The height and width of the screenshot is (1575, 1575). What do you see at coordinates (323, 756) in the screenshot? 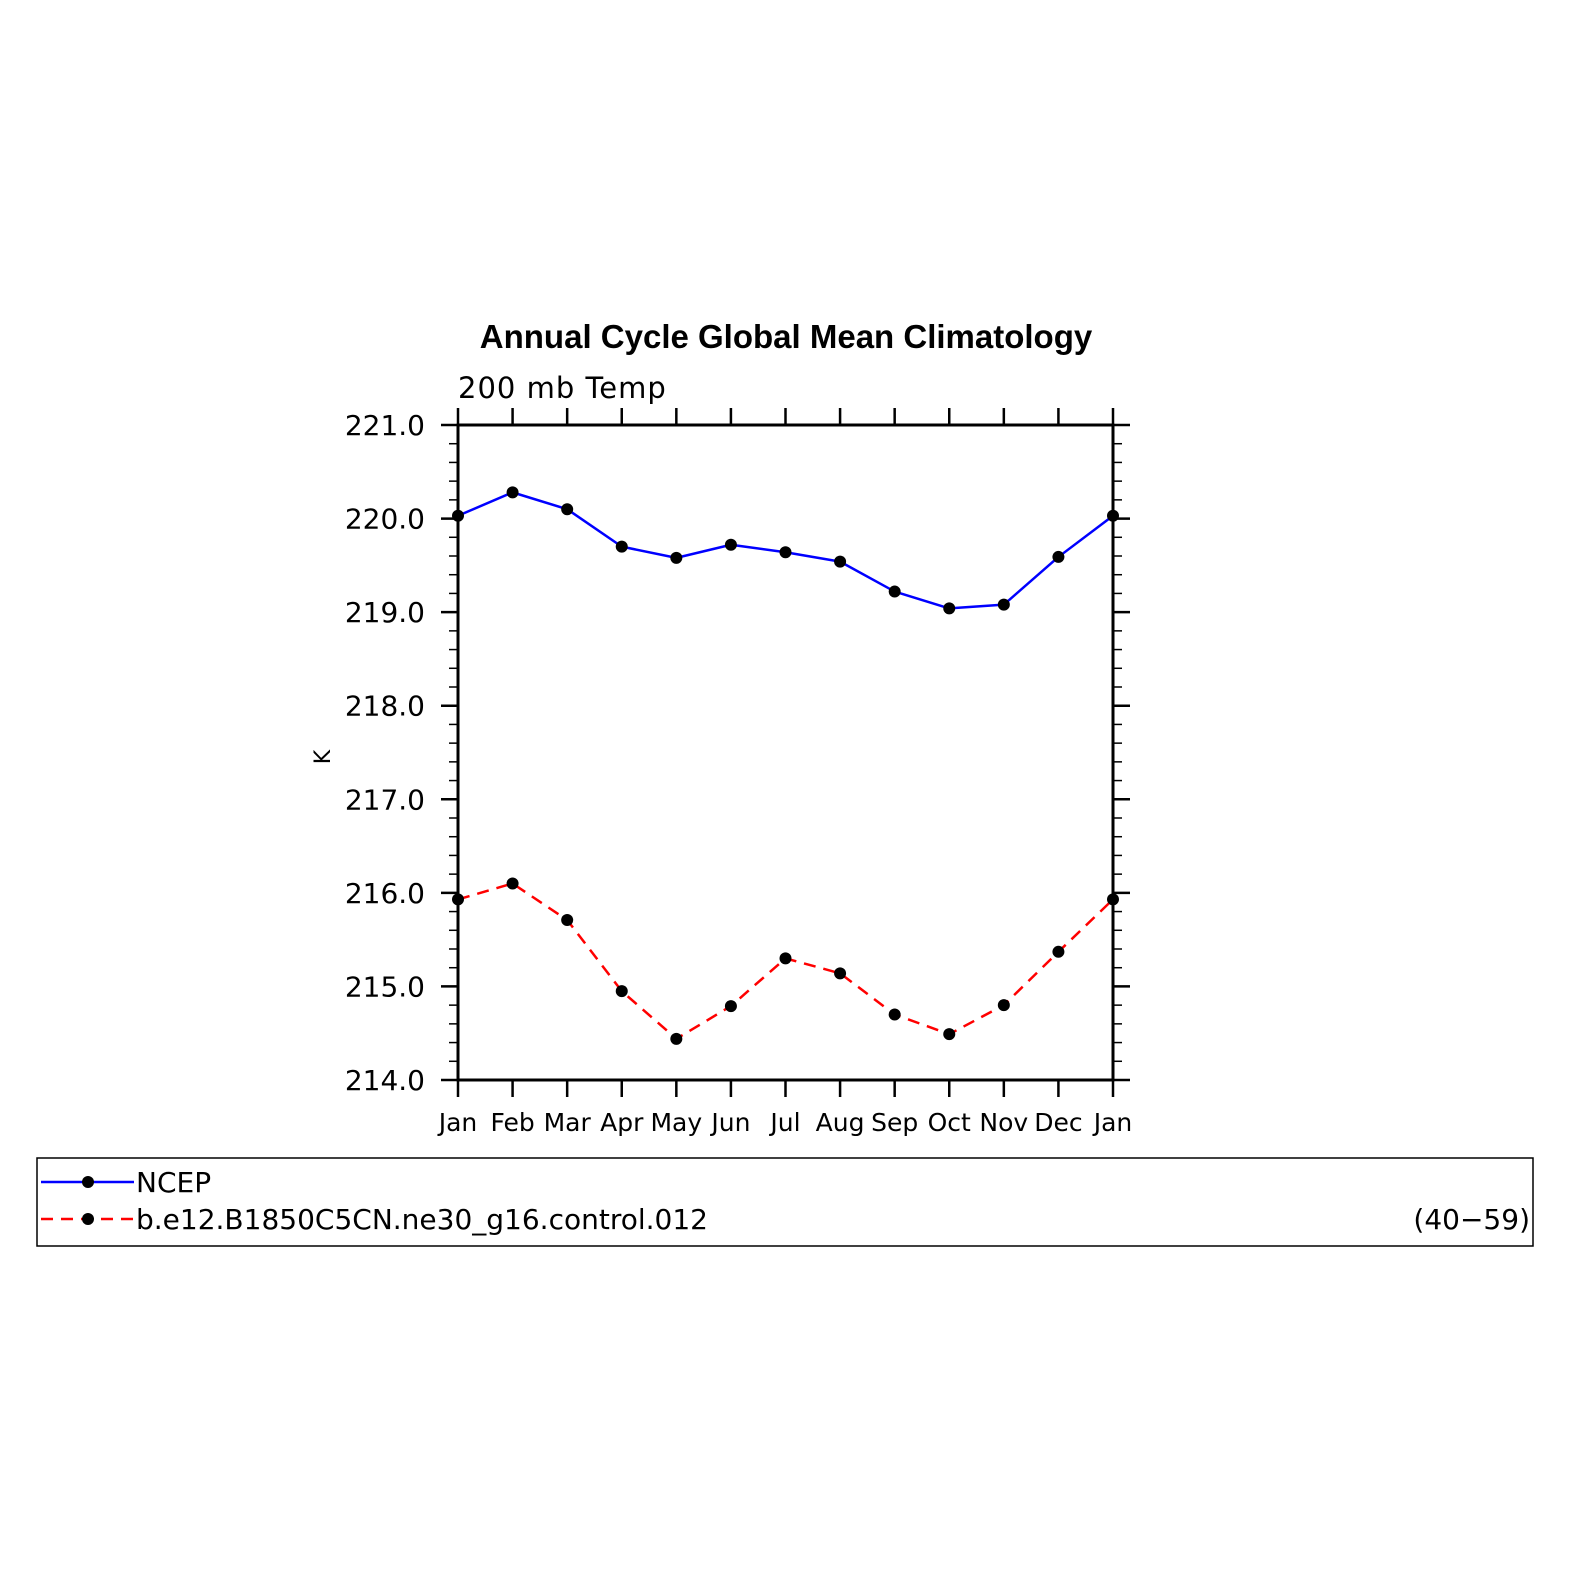
I see `y-axis-label: K` at bounding box center [323, 756].